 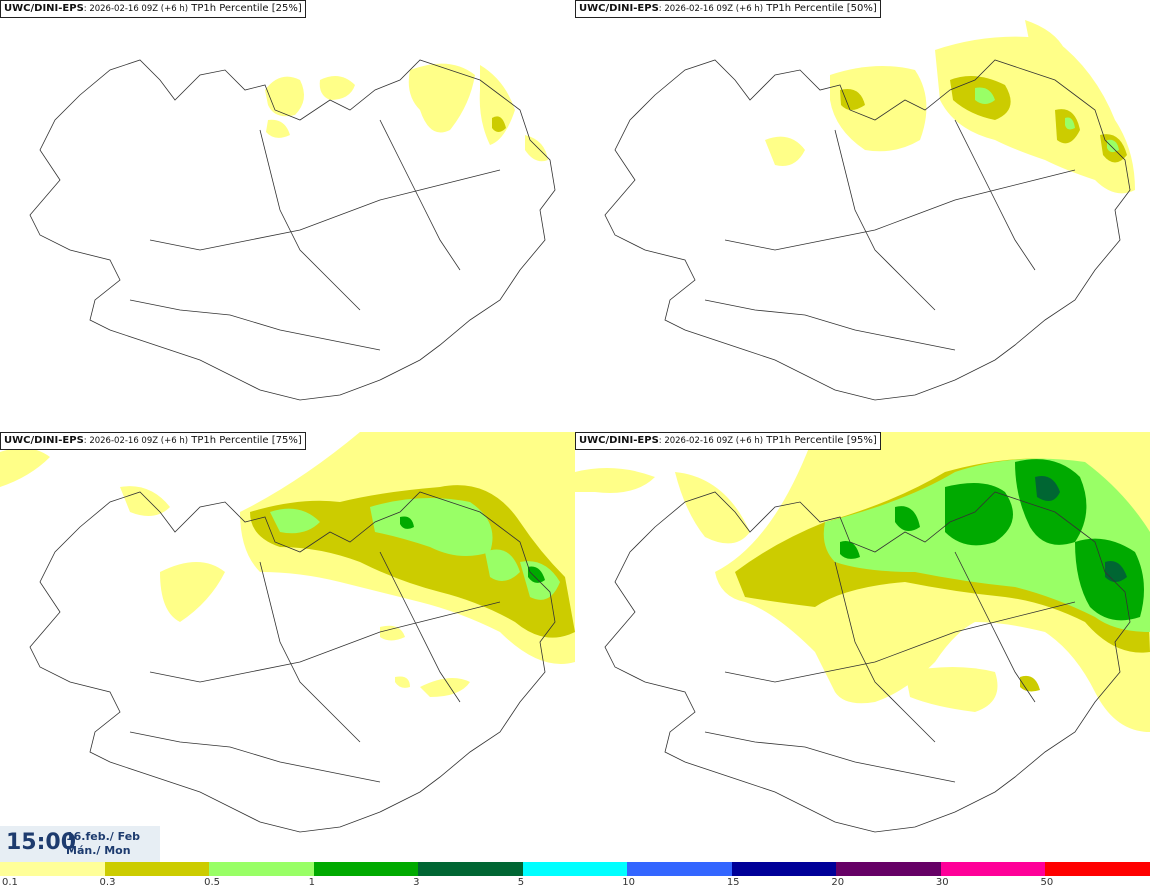 I want to click on legend-tick-label: 3, so click(x=416, y=882).